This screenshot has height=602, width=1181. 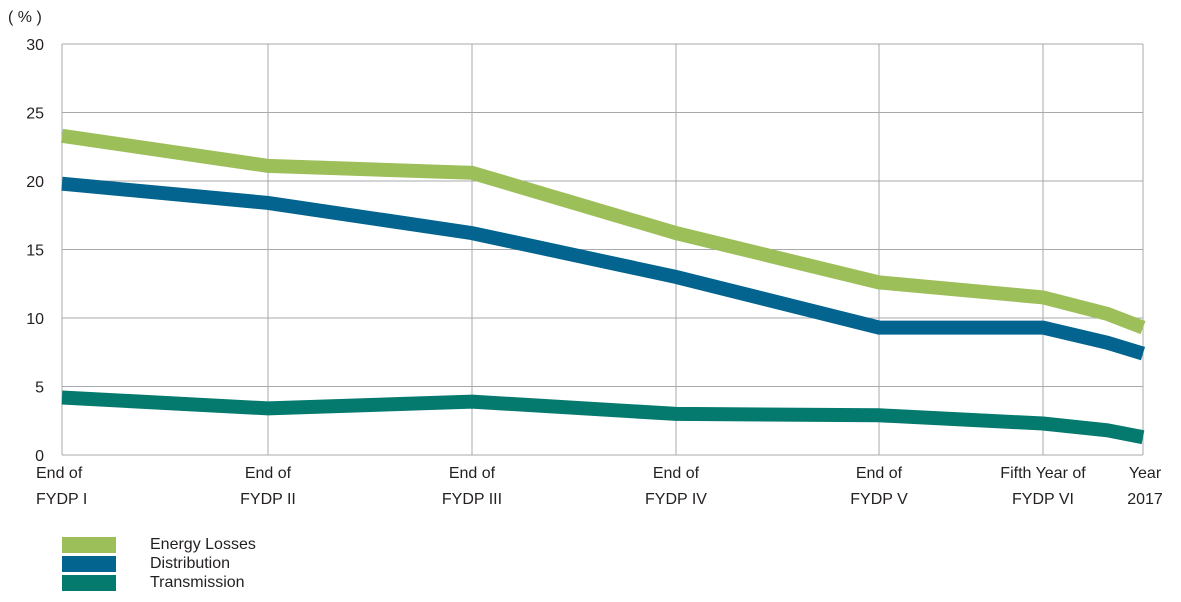 What do you see at coordinates (197, 582) in the screenshot?
I see `legend-label-transmission: Transmission` at bounding box center [197, 582].